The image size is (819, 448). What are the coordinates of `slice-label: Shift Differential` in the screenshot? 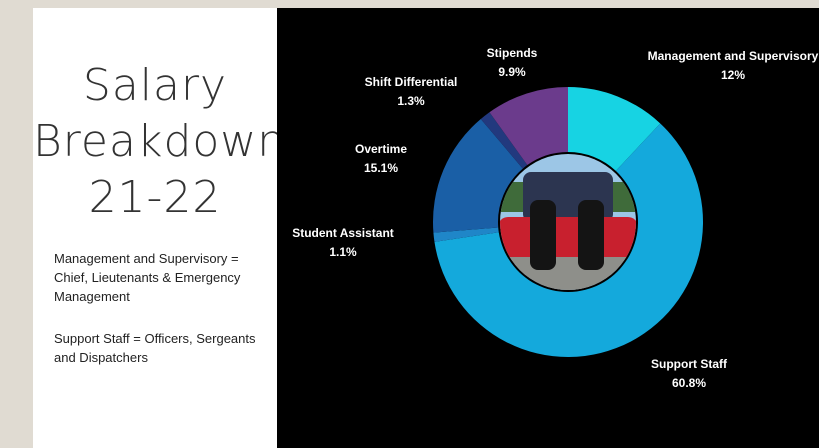 It's located at (411, 82).